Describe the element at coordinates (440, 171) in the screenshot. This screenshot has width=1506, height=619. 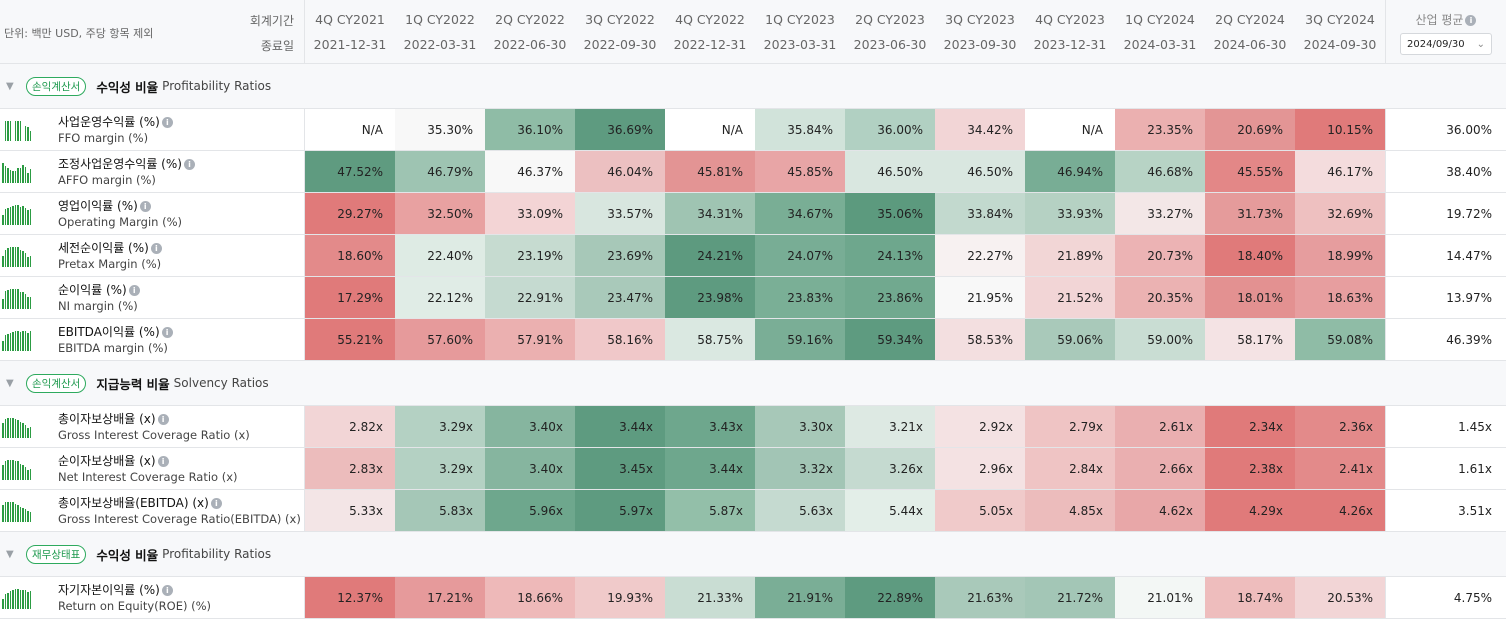
I see `value-cell: 46.79%` at that location.